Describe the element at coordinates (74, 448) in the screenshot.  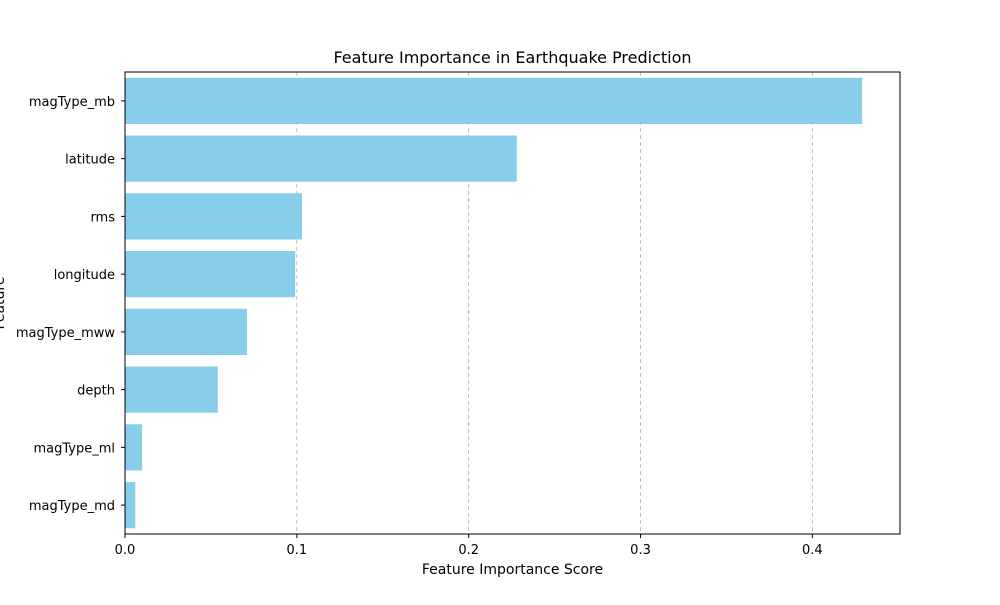
I see `y-tick-label: magType_ml` at that location.